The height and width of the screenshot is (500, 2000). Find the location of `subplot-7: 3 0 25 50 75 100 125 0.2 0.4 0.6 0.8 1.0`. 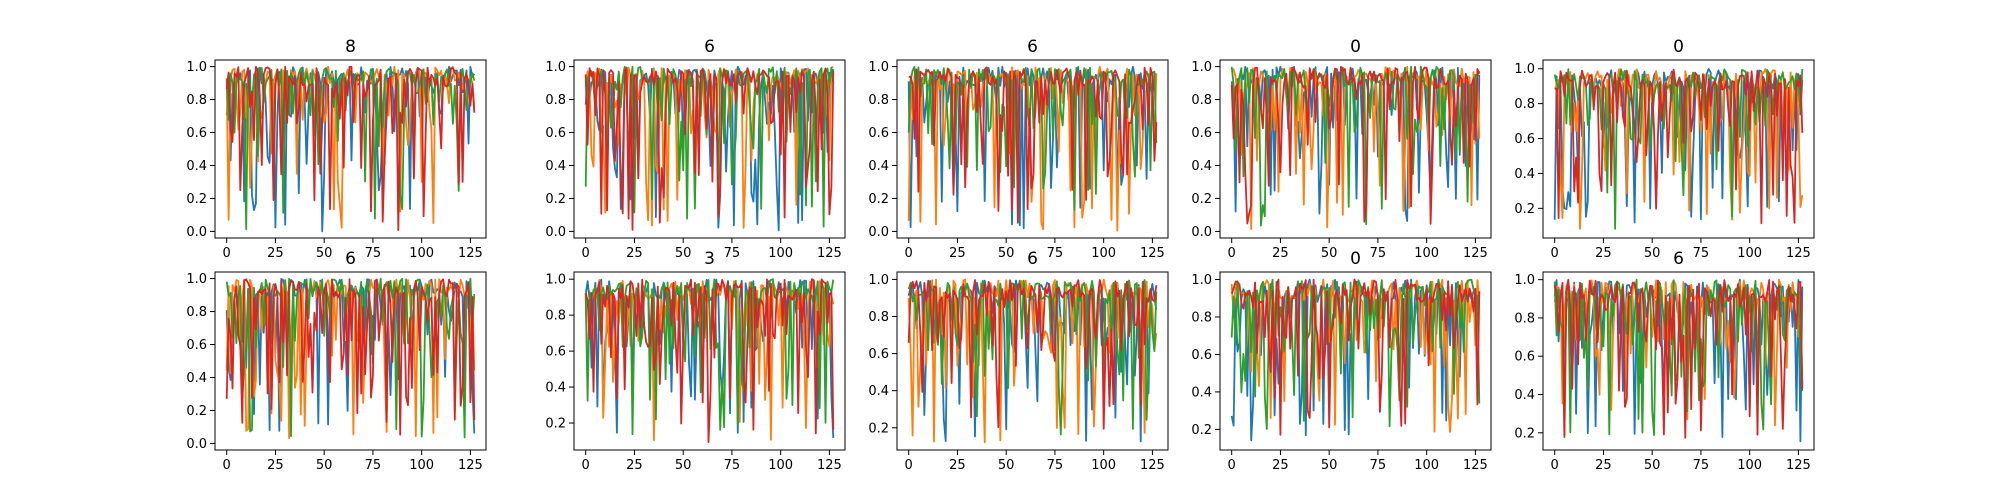

subplot-7: 3 0 25 50 75 100 125 0.2 0.4 0.6 0.8 1.0 is located at coordinates (695, 361).